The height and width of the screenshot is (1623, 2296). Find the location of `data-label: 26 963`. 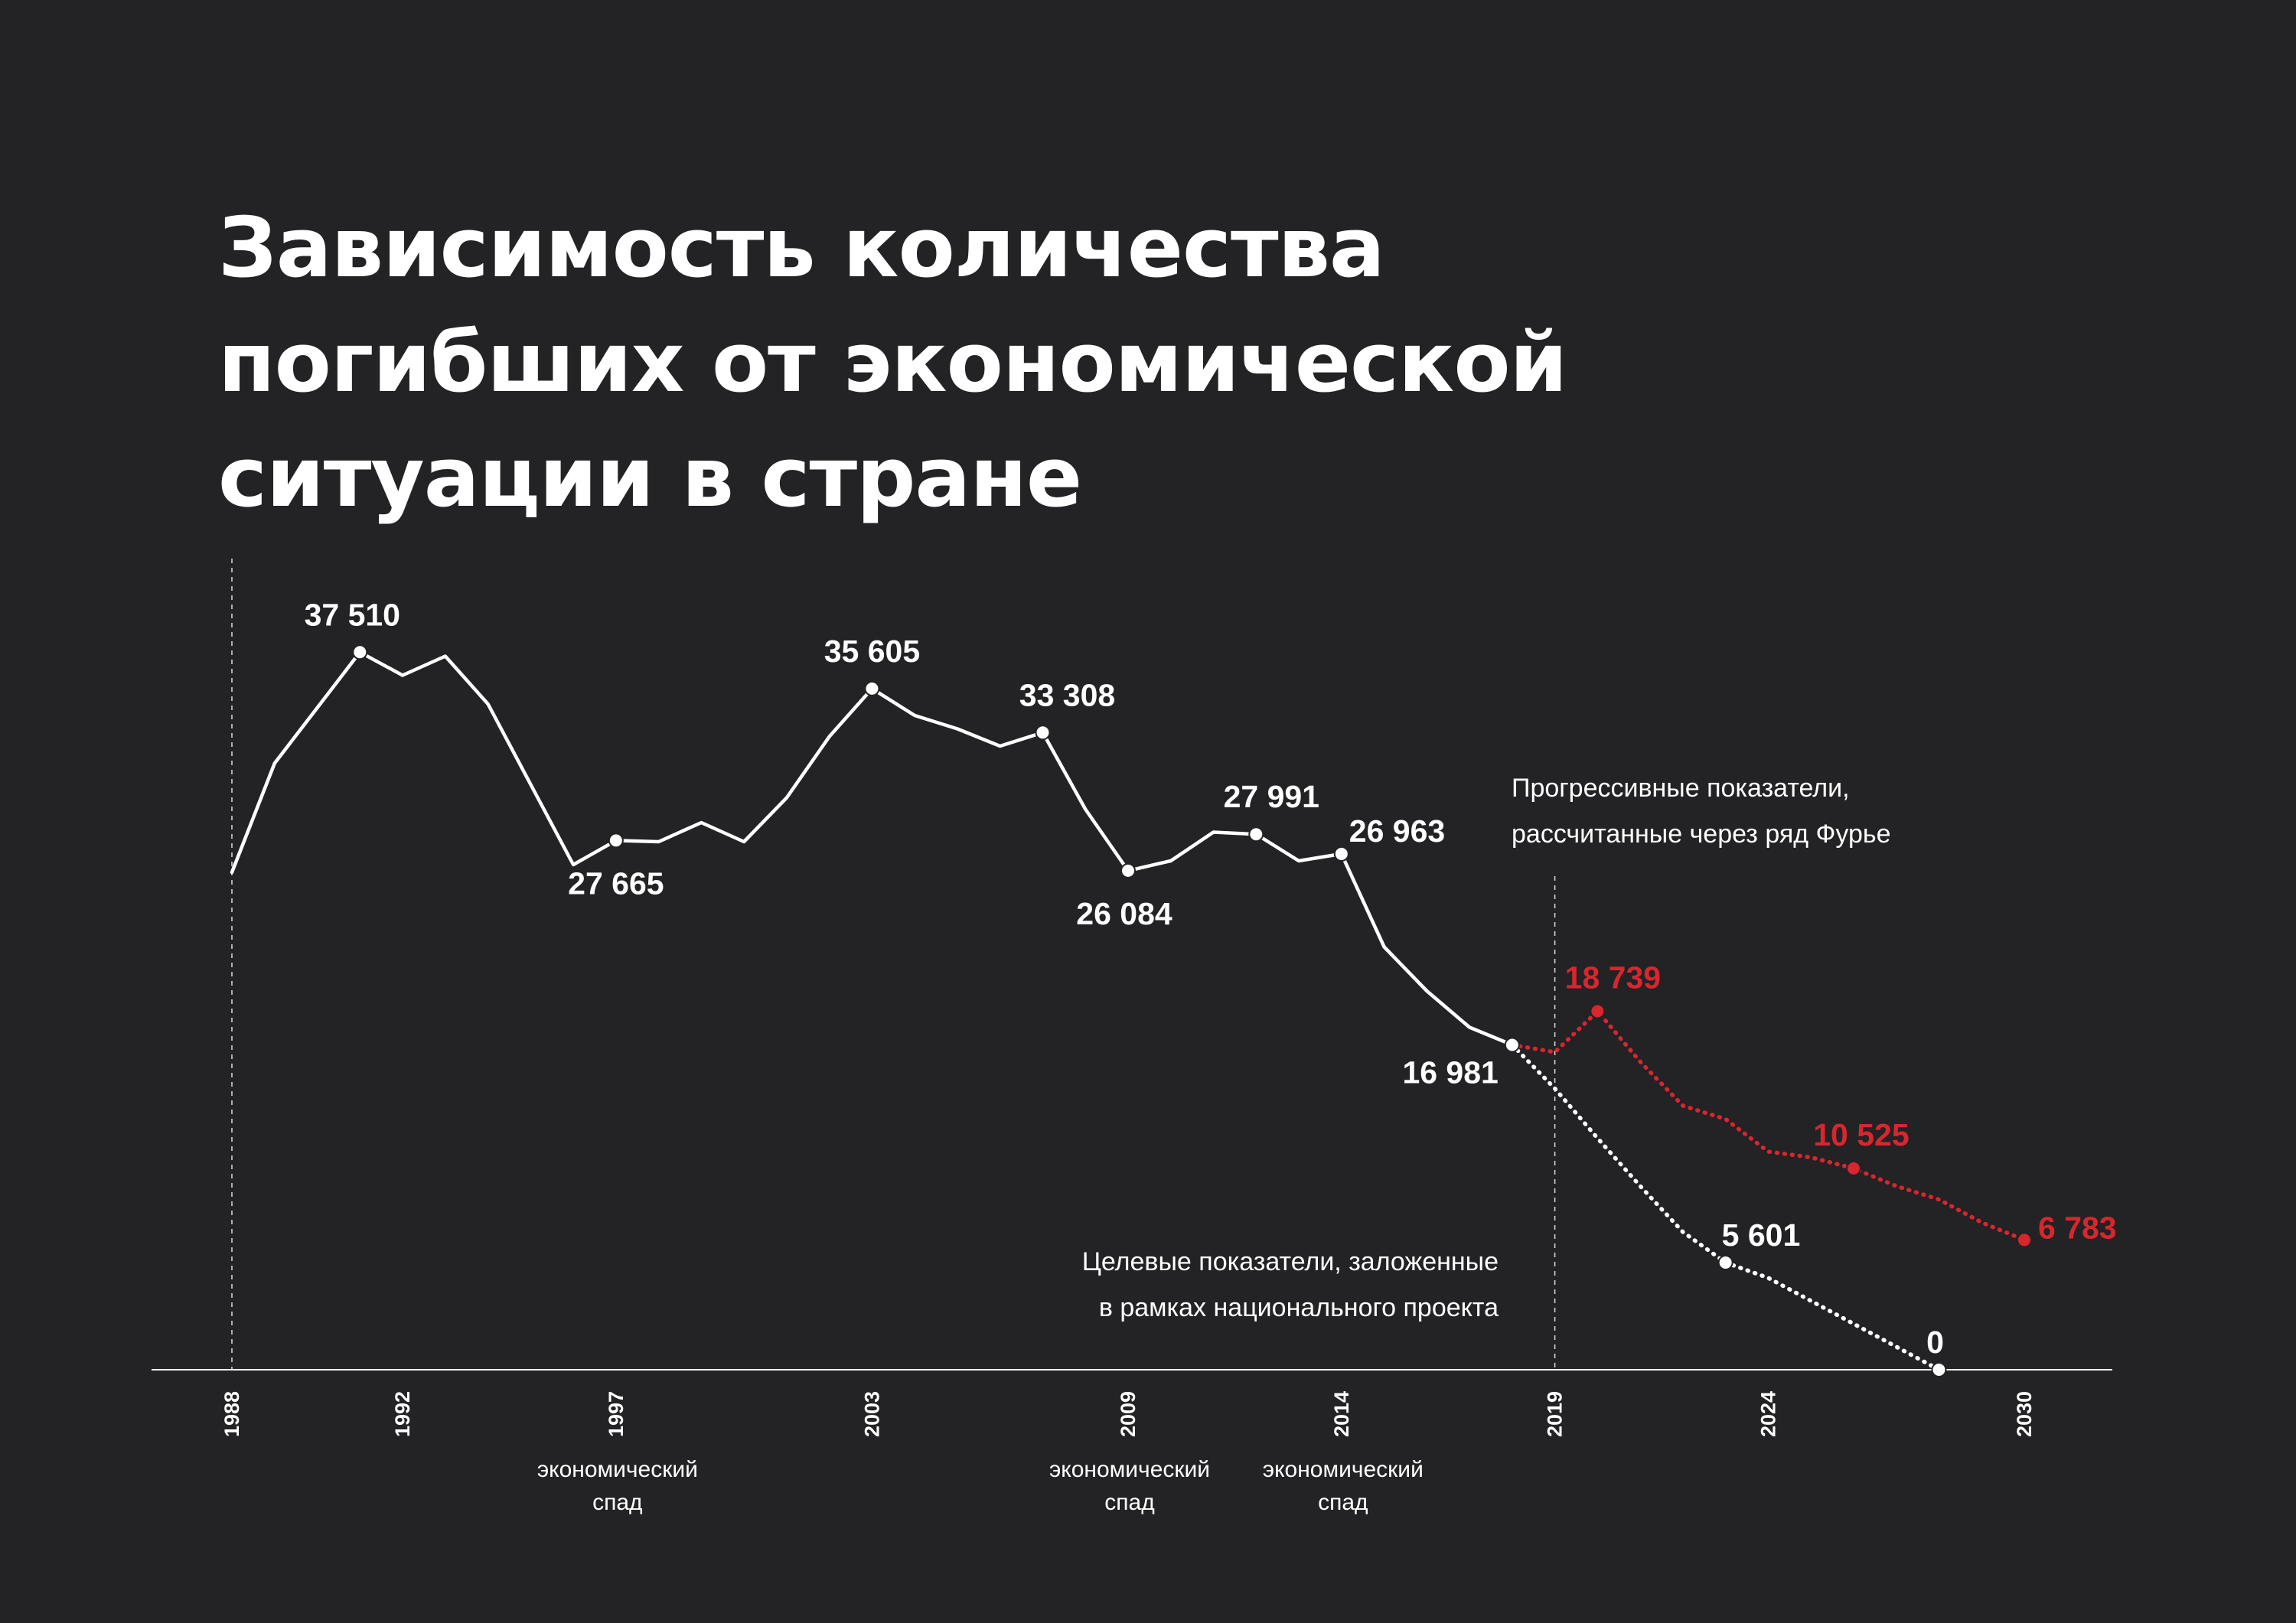

data-label: 26 963 is located at coordinates (1397, 831).